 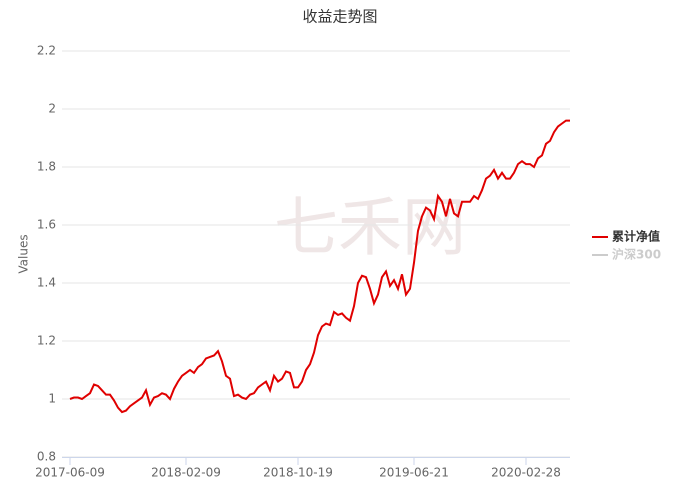 I want to click on y-tick-label: 2, so click(x=52, y=109).